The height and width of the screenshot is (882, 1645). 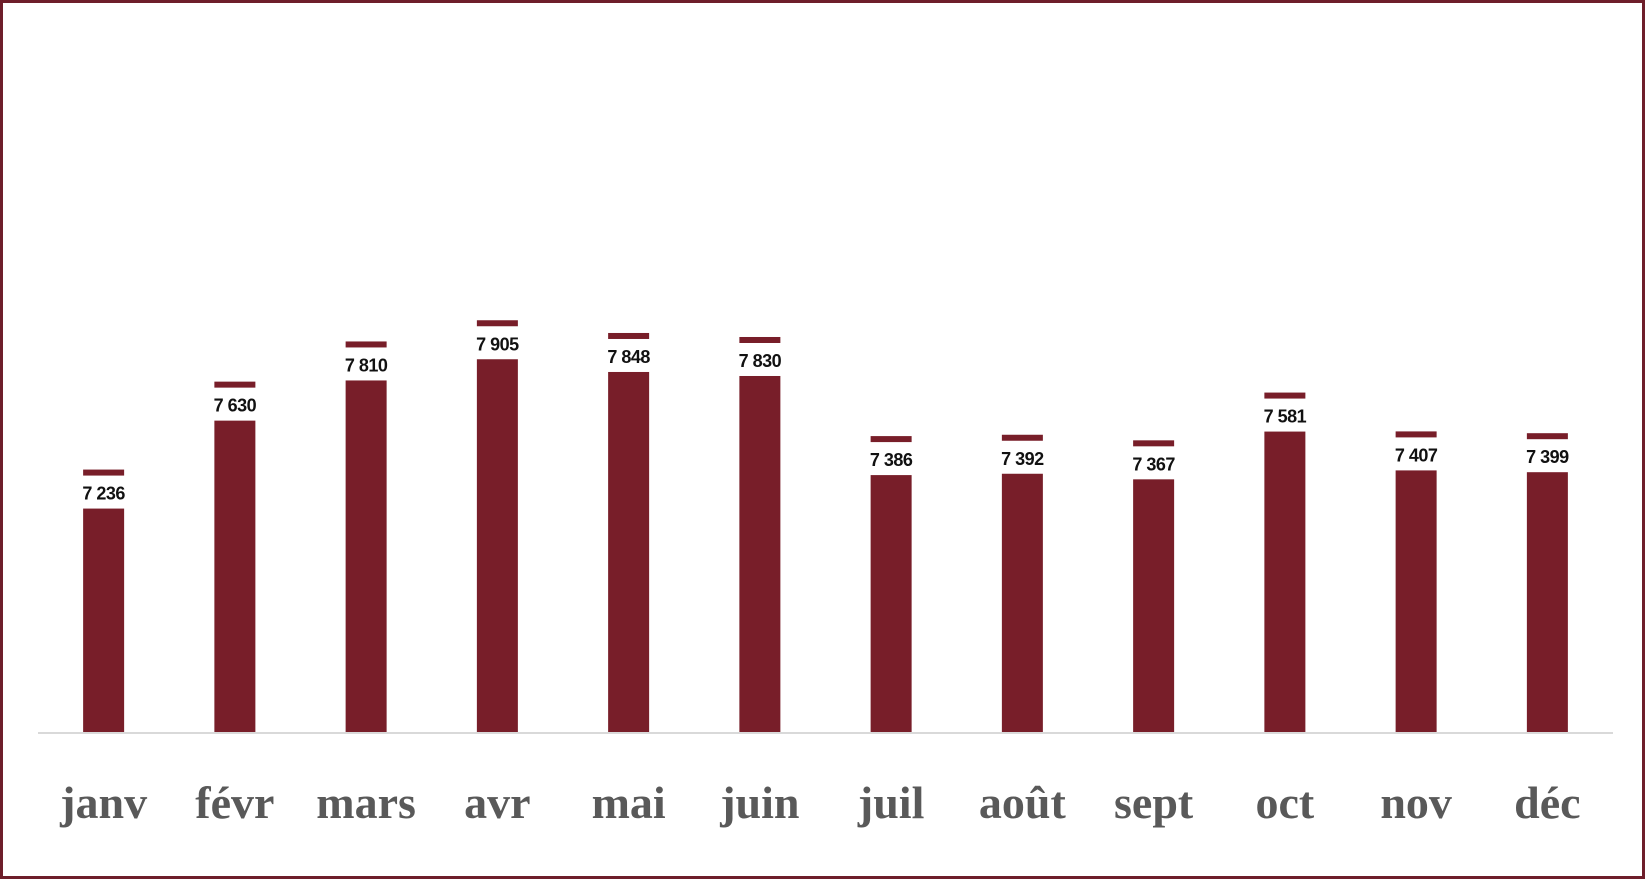 What do you see at coordinates (629, 552) in the screenshot?
I see `bar-mai` at bounding box center [629, 552].